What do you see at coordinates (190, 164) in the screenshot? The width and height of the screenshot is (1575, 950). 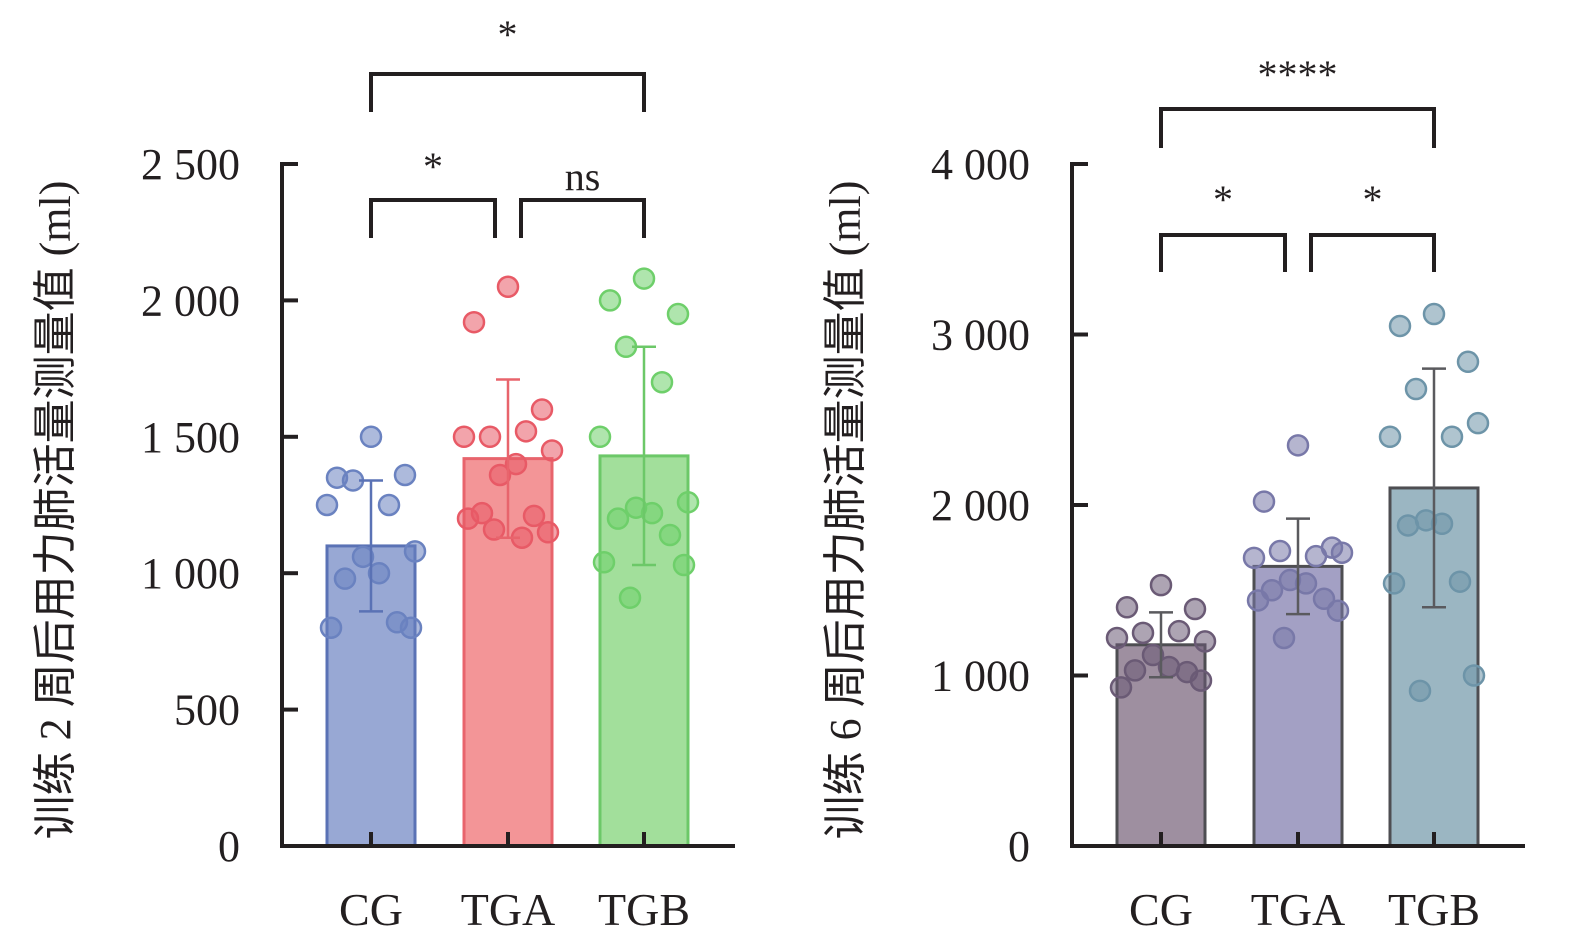 I see `y-tick-label: 2 500` at bounding box center [190, 164].